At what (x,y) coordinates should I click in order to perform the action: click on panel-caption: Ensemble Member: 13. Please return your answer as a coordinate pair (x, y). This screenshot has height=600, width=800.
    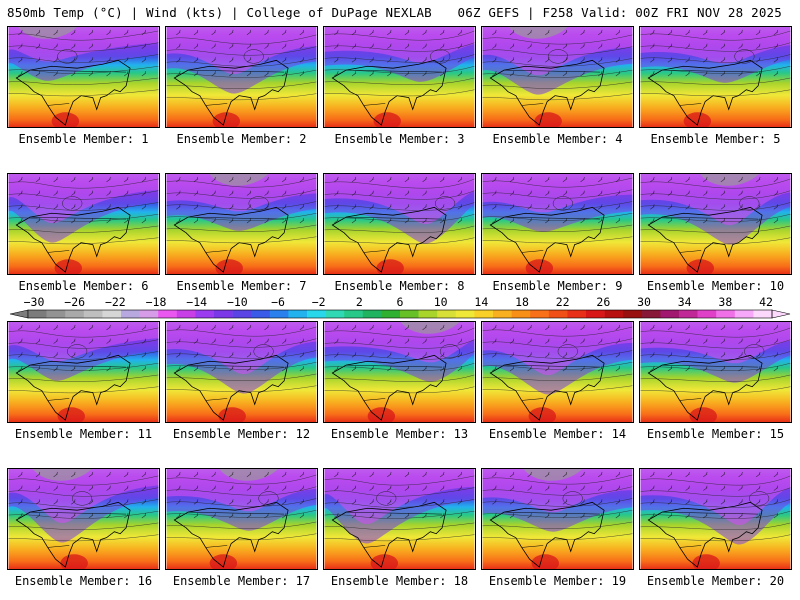
    Looking at the image, I should click on (399, 434).